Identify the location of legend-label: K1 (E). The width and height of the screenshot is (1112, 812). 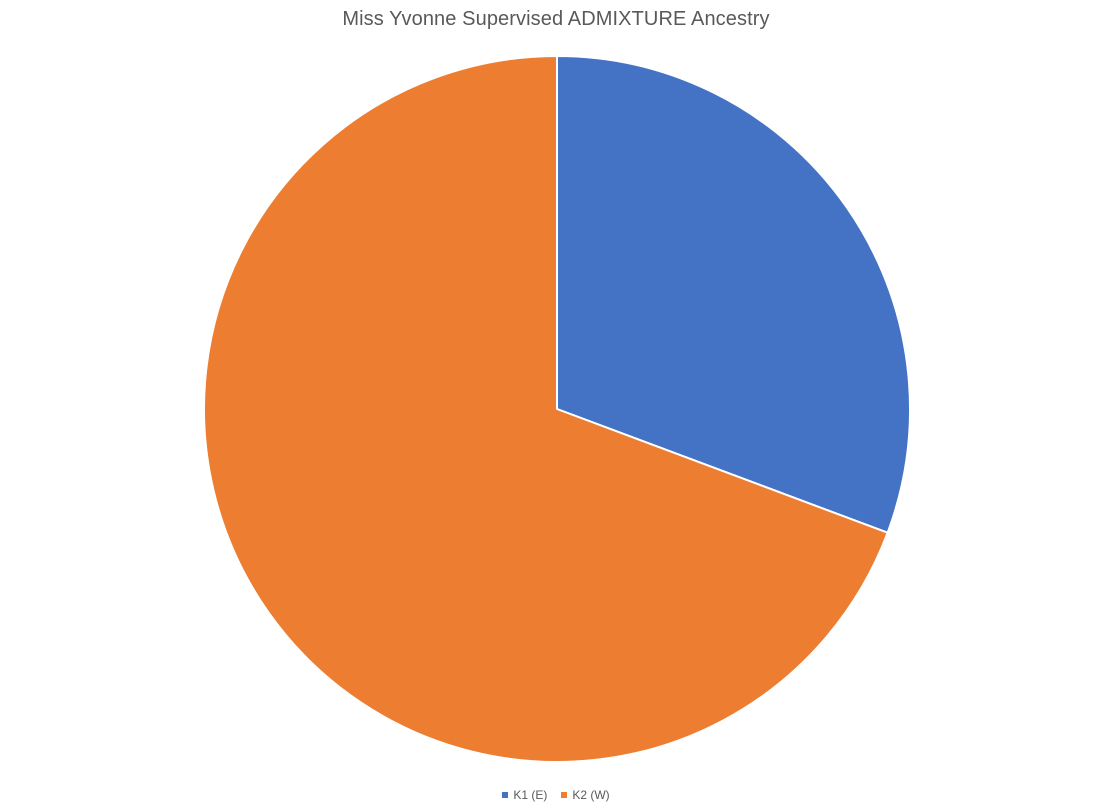
(530, 795).